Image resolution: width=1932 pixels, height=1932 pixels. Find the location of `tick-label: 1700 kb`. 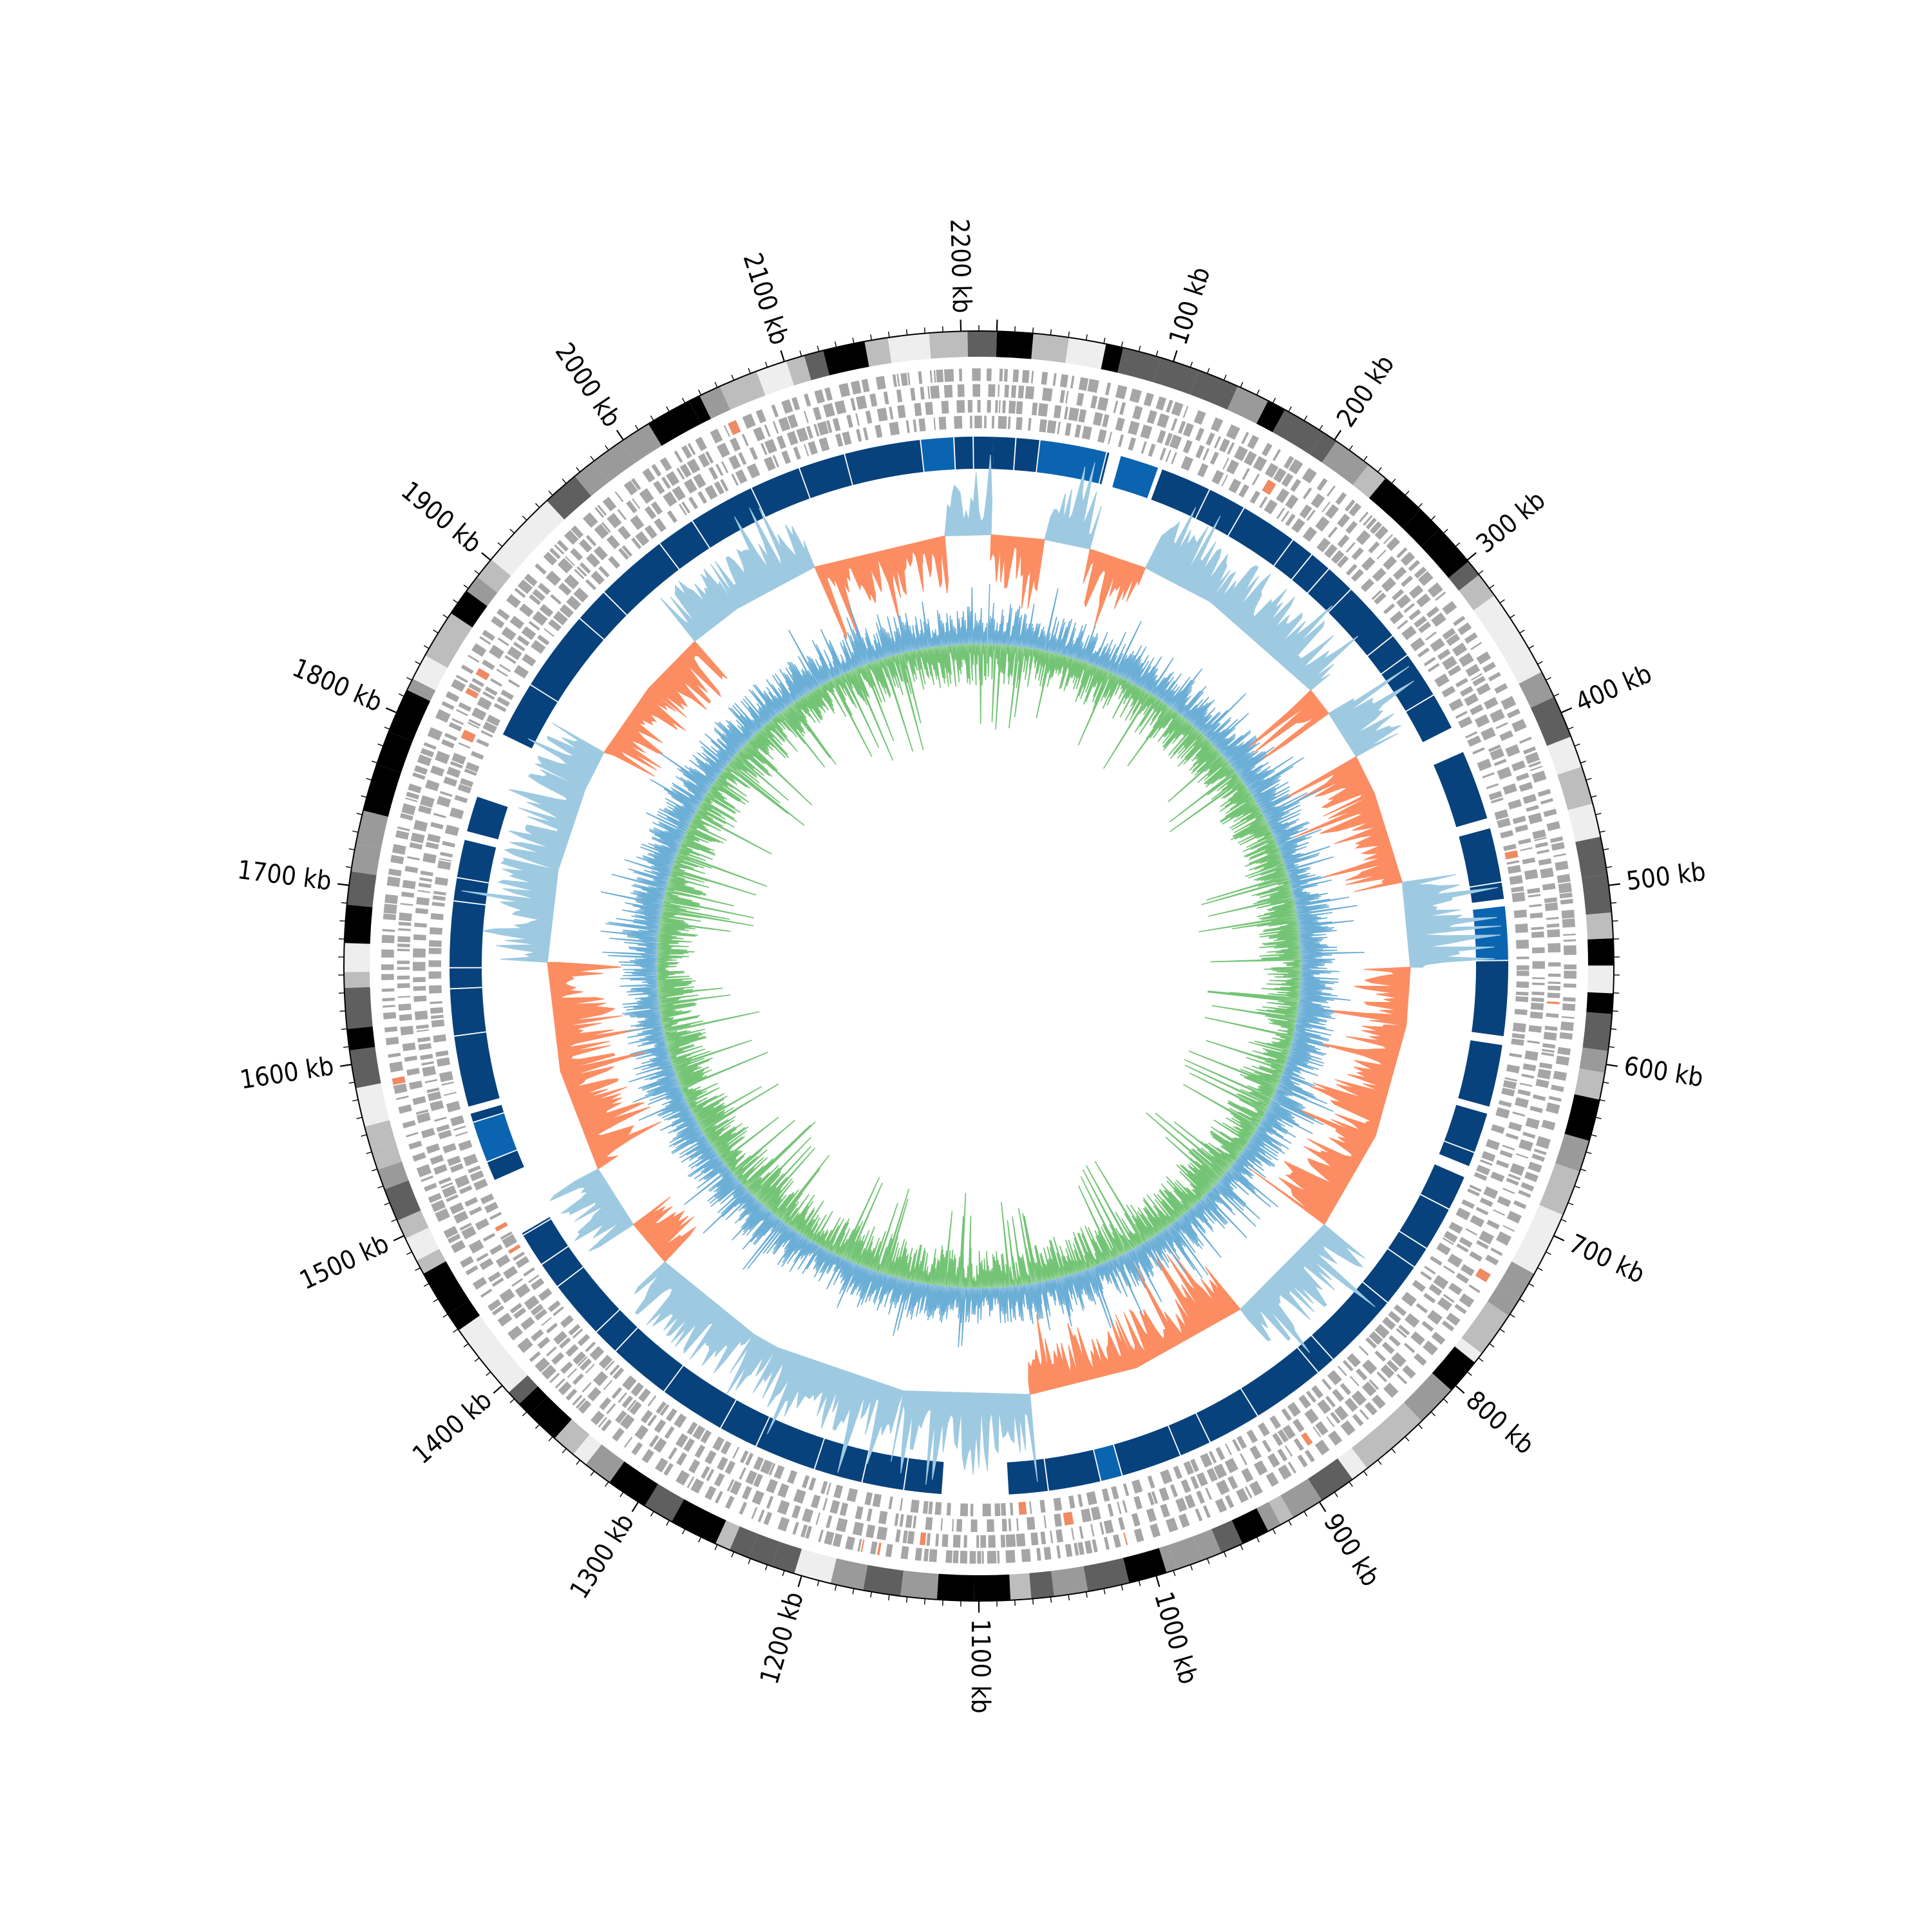

tick-label: 1700 kb is located at coordinates (285, 876).